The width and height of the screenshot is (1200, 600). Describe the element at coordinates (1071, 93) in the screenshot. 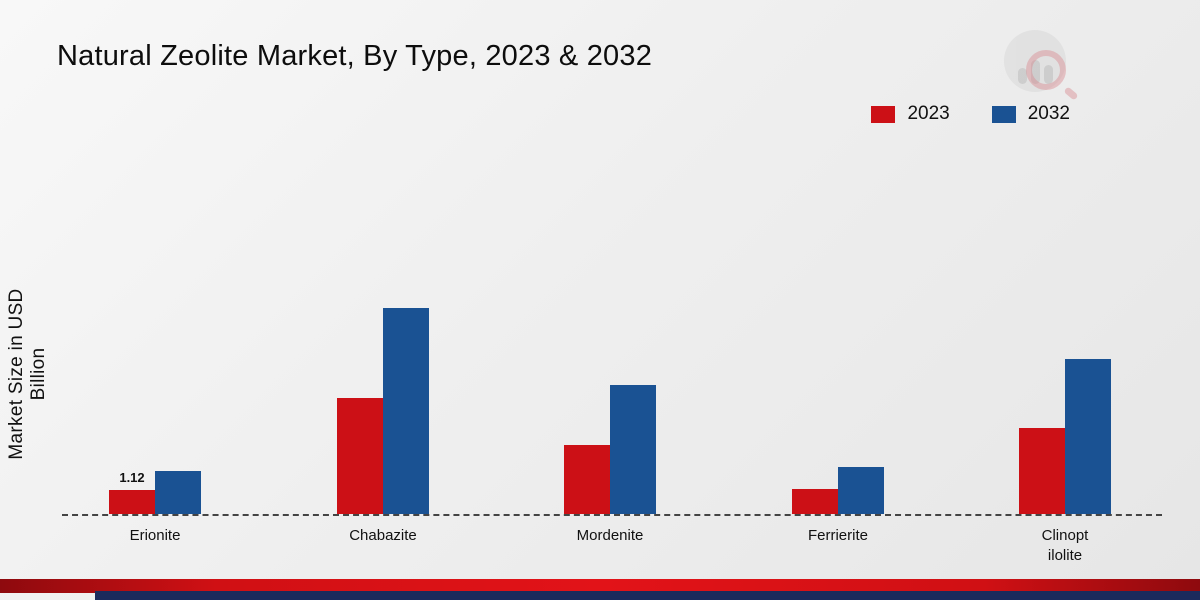

I see `magnifier-handle-icon` at that location.